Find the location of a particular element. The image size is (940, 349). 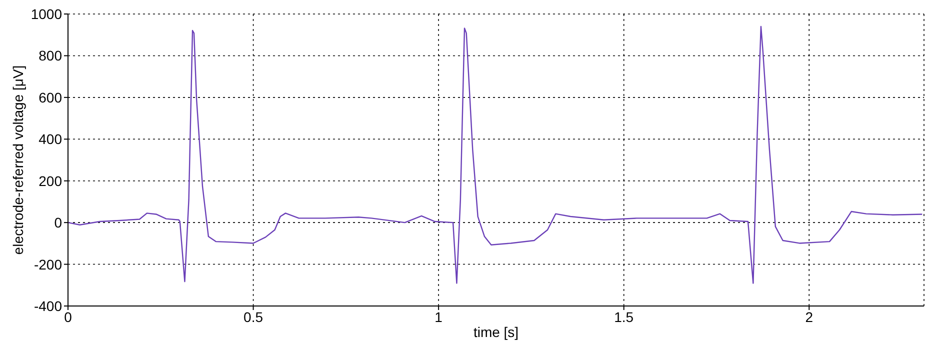

x-tick-label: 1.5 is located at coordinates (624, 316).